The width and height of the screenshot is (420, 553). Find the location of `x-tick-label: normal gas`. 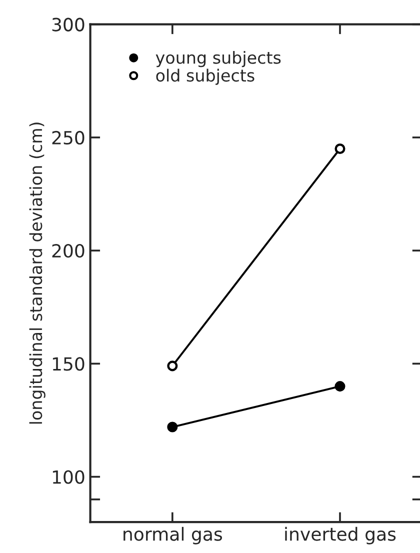

x-tick-label: normal gas is located at coordinates (173, 535).